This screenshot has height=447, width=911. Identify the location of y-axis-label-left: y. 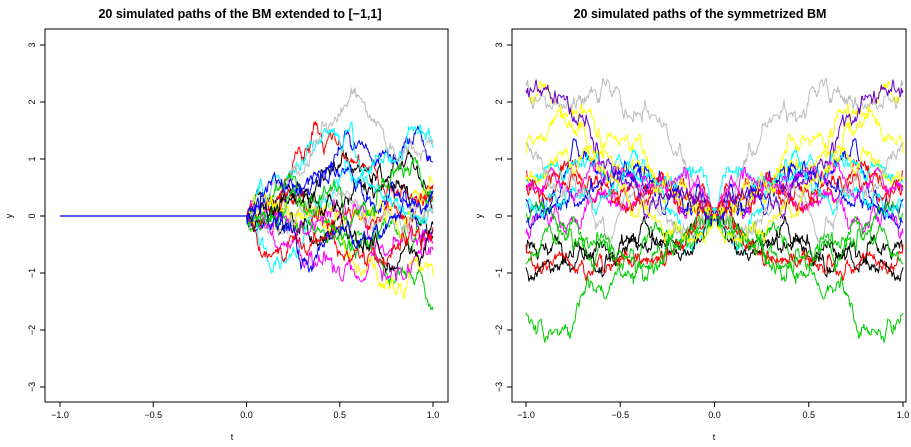
(9, 215).